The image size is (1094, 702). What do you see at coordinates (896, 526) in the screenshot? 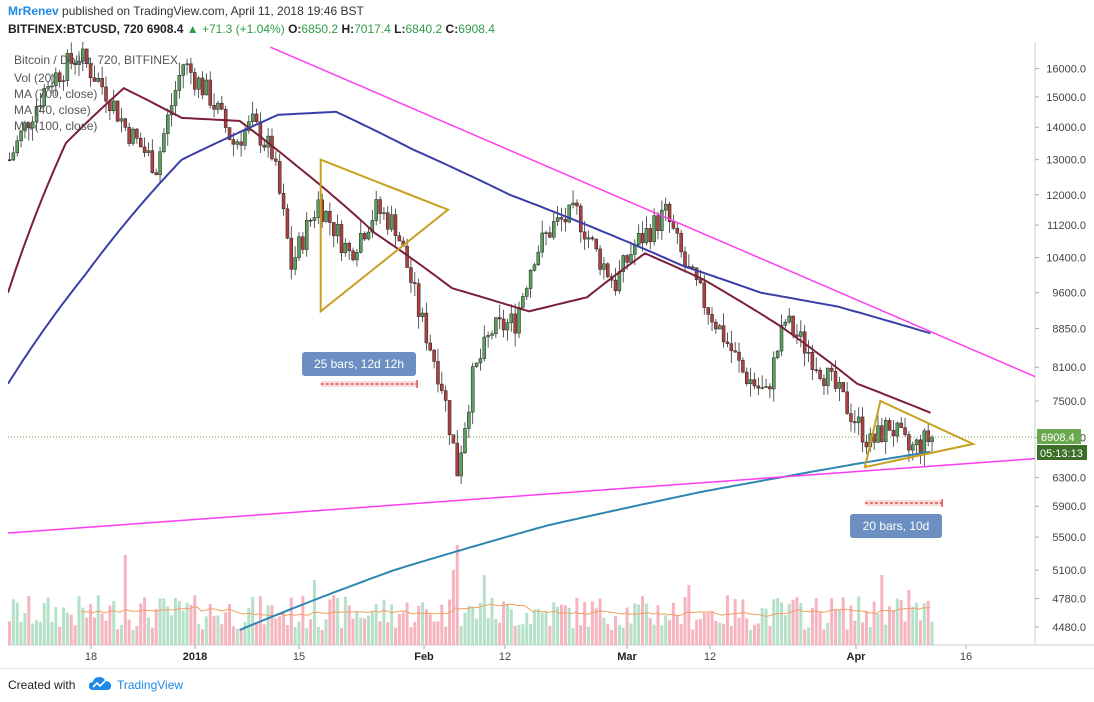
I see `range2-label: 20 bars, 10d` at bounding box center [896, 526].